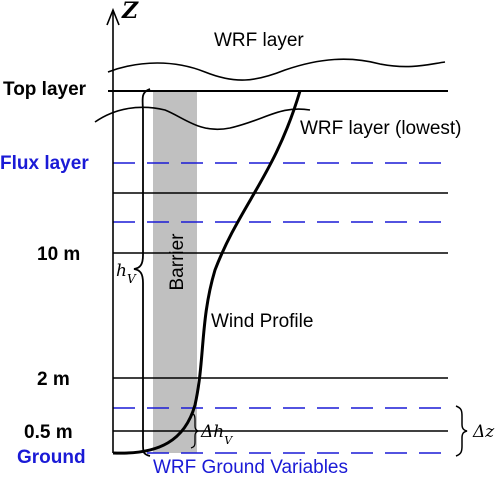 The image size is (500, 479). What do you see at coordinates (259, 40) in the screenshot?
I see `wrf-layer-label: WRF layer` at bounding box center [259, 40].